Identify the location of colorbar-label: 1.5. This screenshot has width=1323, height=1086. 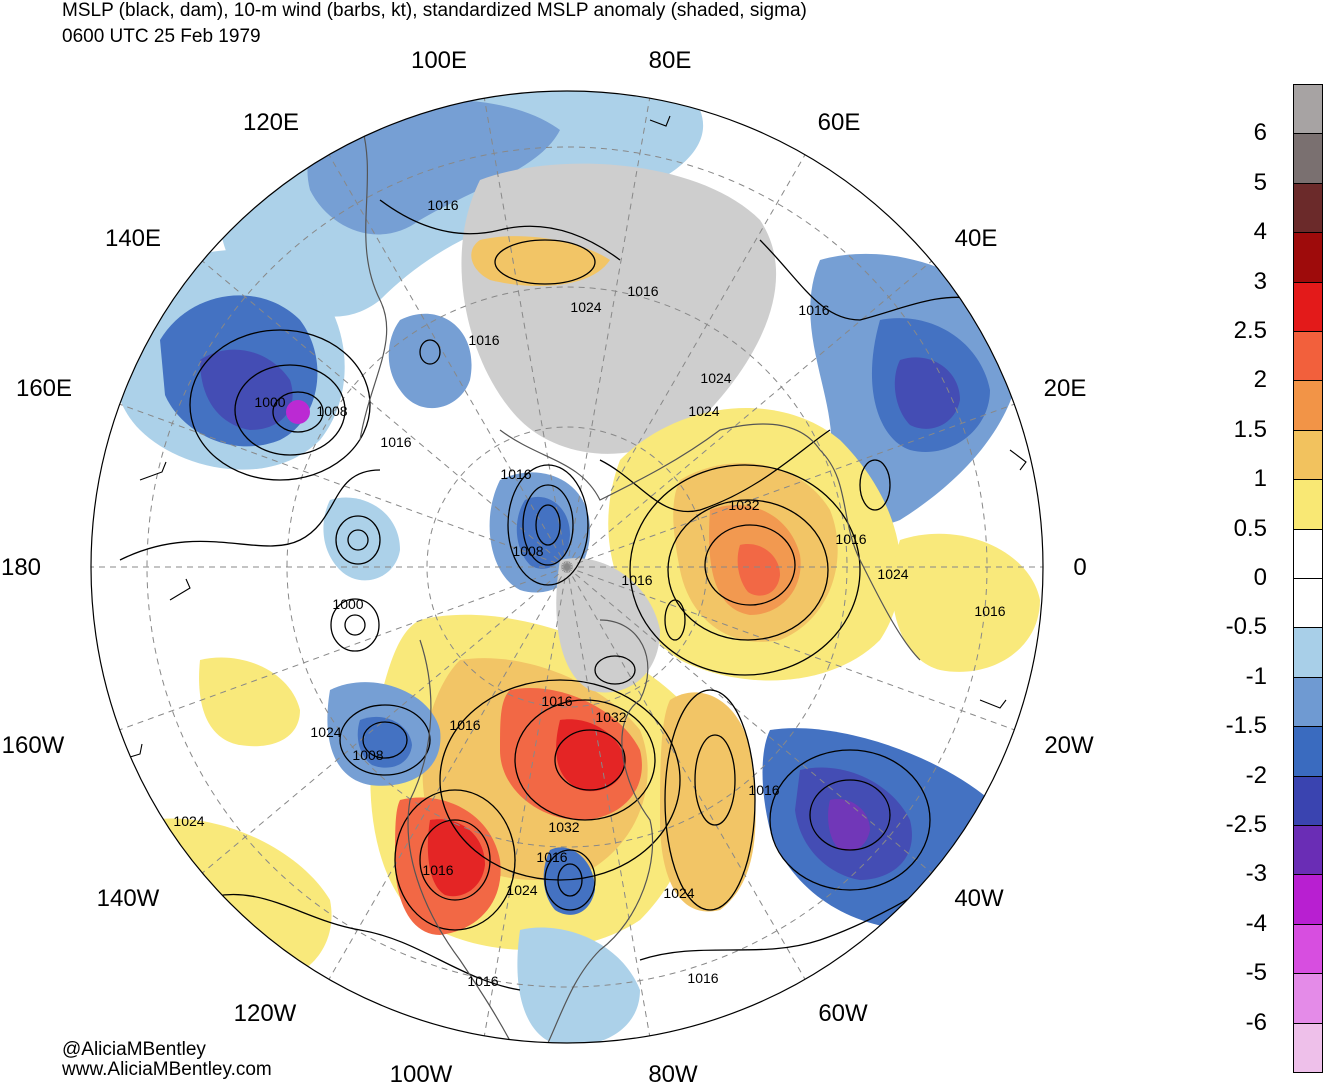
(1250, 429).